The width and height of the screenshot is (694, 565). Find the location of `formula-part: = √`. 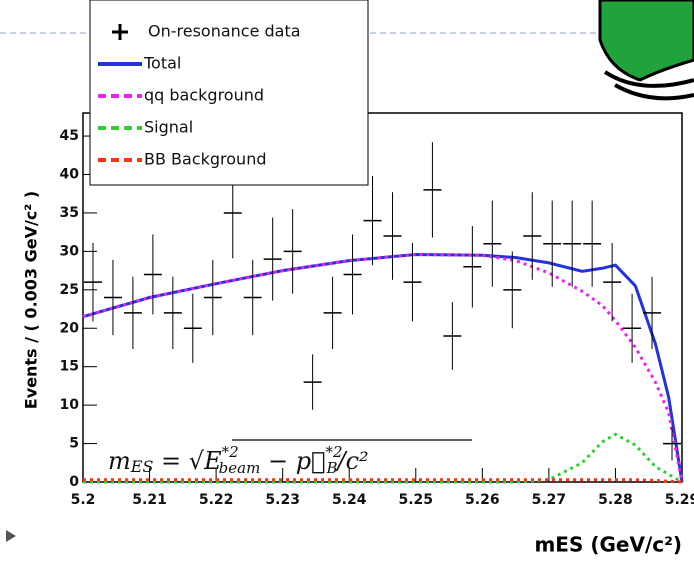

formula-part: = √ is located at coordinates (178, 461).